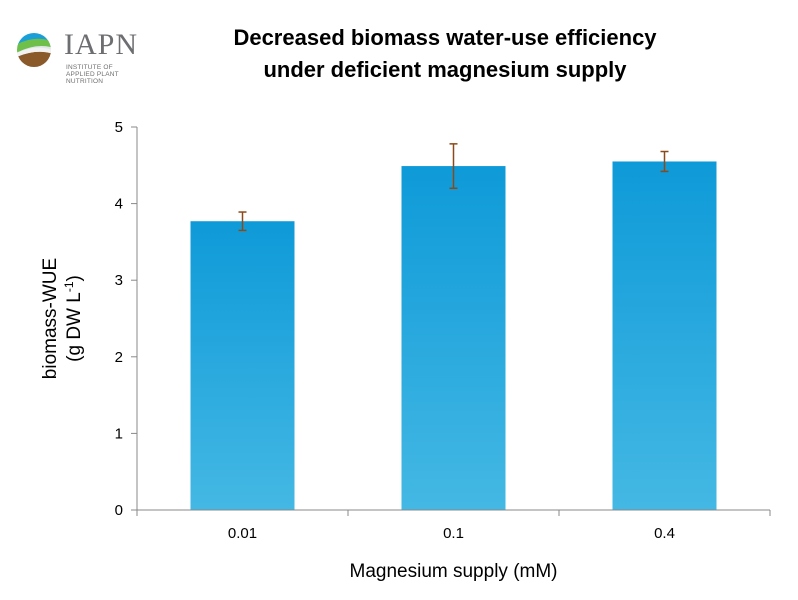 This screenshot has height=600, width=798. Describe the element at coordinates (119, 204) in the screenshot. I see `y-tick-label: 4` at that location.